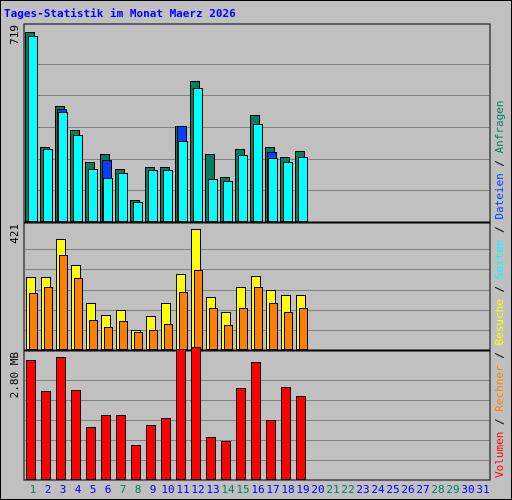 The width and height of the screenshot is (512, 500). What do you see at coordinates (362, 489) in the screenshot?
I see `day-label-23: 23` at bounding box center [362, 489].